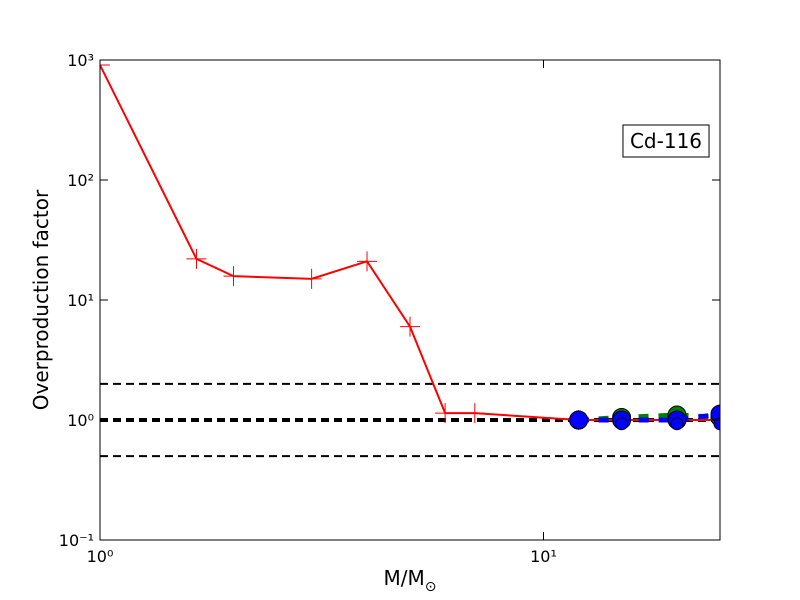 The height and width of the screenshot is (600, 800). Describe the element at coordinates (543, 556) in the screenshot. I see `x-tick-label: 10¹` at that location.